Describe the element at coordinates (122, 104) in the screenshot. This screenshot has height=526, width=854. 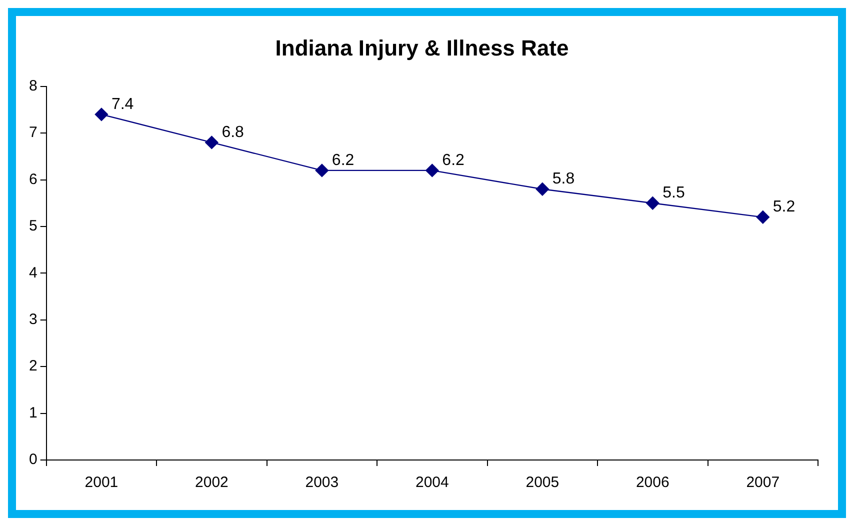
I see `data-label: 7.4` at that location.